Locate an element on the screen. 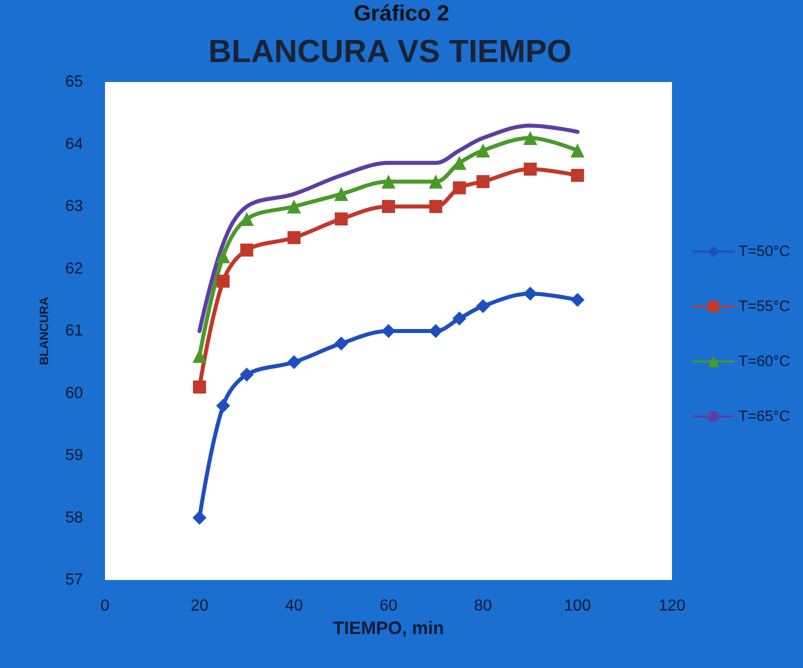  y-tick-label: 61 is located at coordinates (74, 331).